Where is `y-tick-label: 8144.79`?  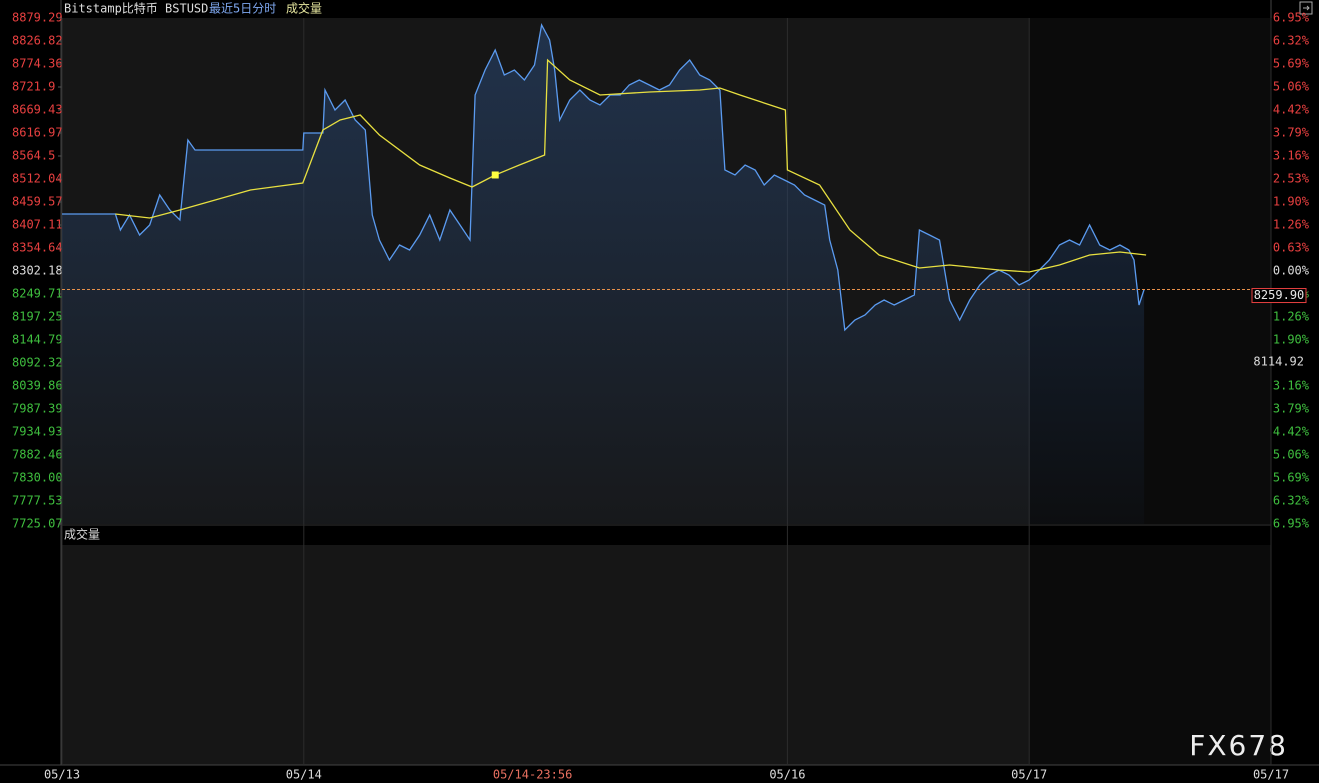 y-tick-label: 8144.79 is located at coordinates (37, 339).